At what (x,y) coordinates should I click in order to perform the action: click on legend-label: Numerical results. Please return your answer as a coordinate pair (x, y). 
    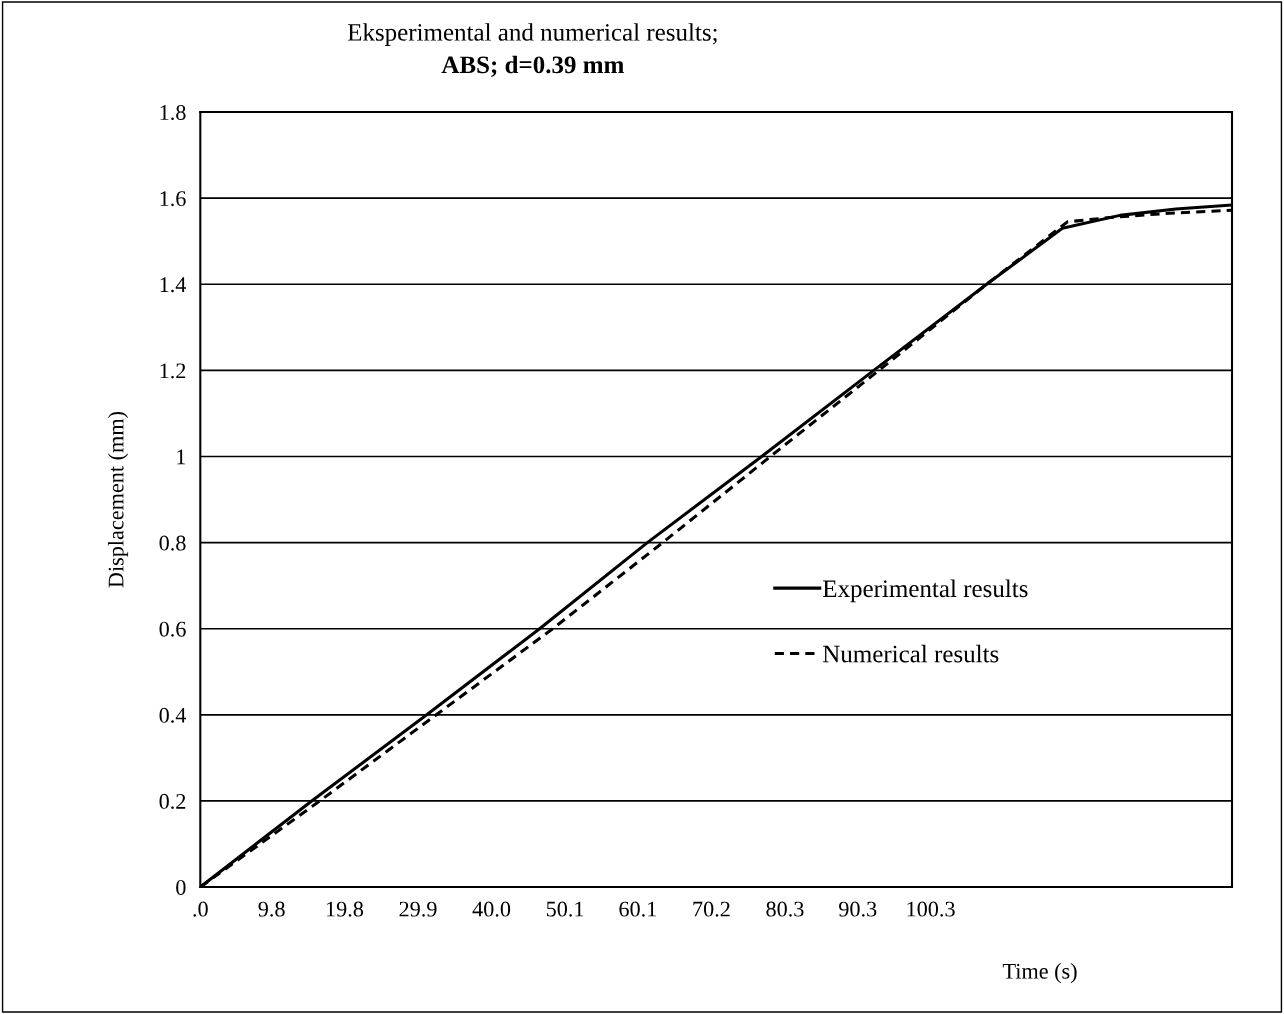
    Looking at the image, I should click on (910, 653).